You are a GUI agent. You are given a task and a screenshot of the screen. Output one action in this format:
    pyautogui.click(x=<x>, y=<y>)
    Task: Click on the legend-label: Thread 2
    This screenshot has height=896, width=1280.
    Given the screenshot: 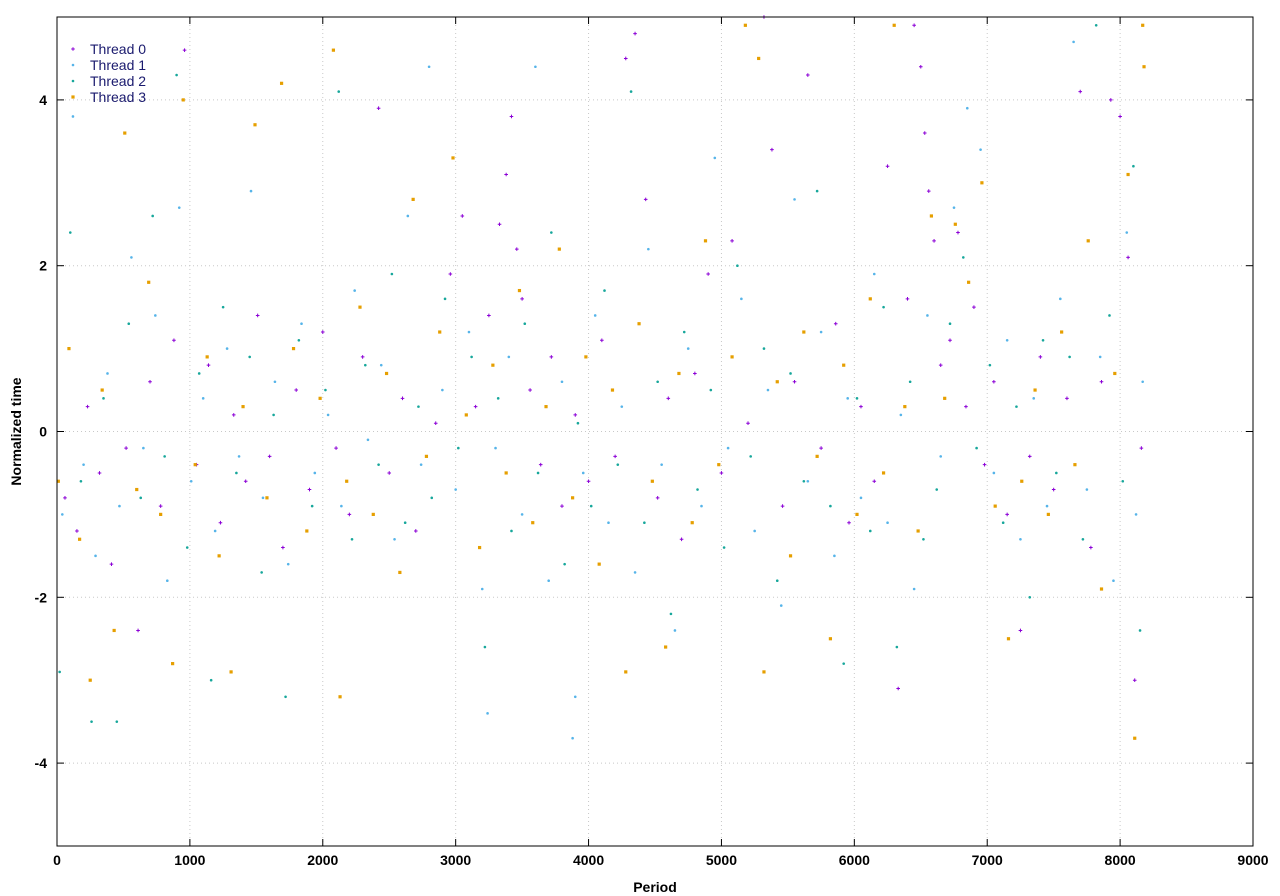 What is the action you would take?
    pyautogui.click(x=118, y=81)
    